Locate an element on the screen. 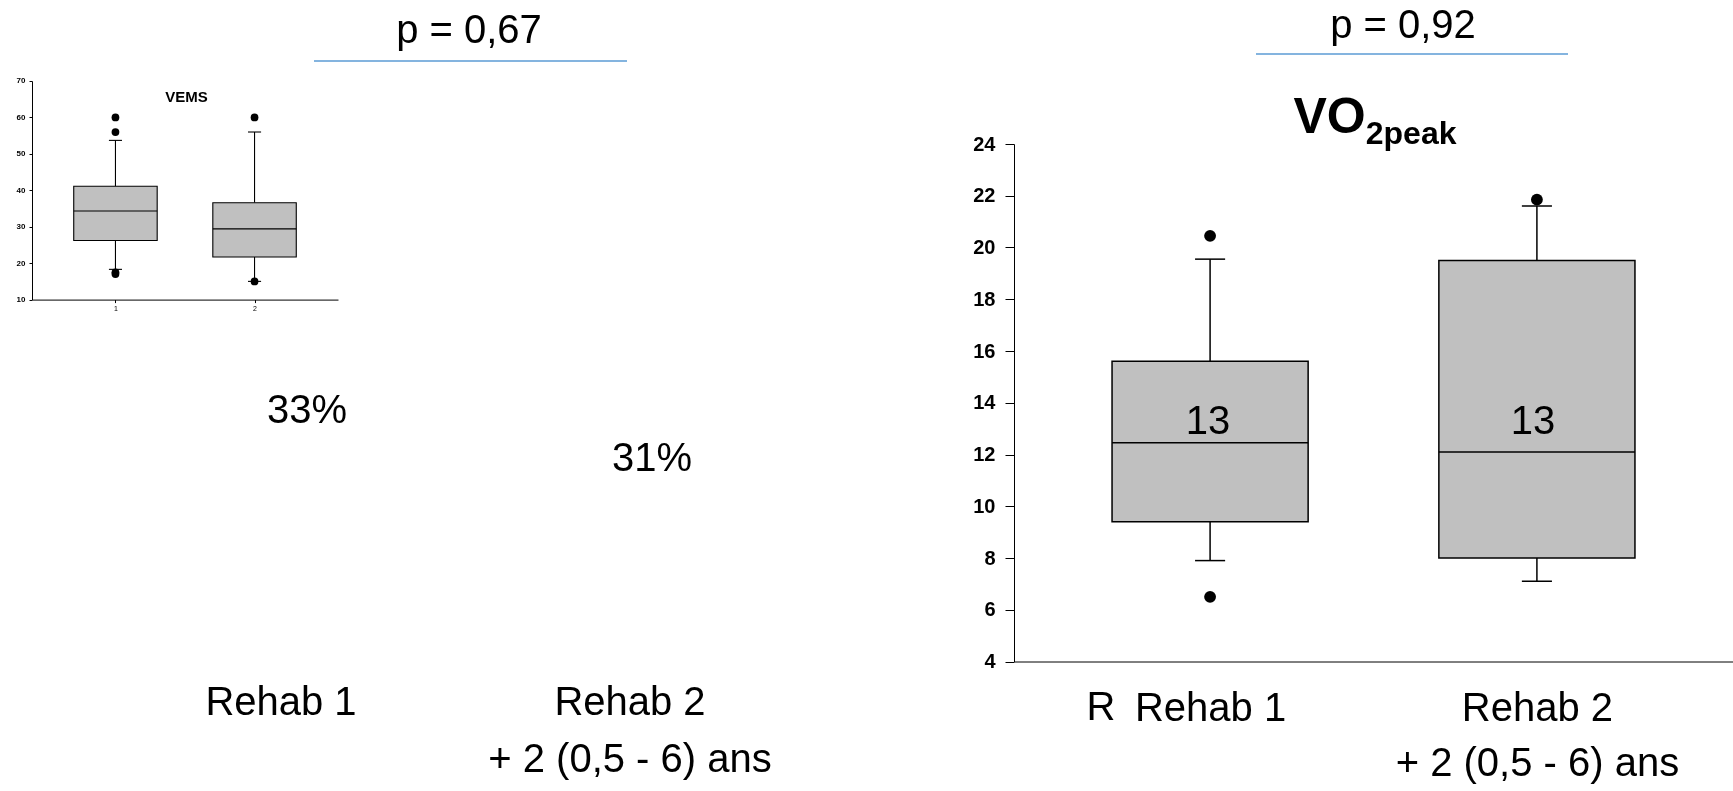 This screenshot has height=791, width=1733. y-tick-label: 18 is located at coordinates (984, 298).